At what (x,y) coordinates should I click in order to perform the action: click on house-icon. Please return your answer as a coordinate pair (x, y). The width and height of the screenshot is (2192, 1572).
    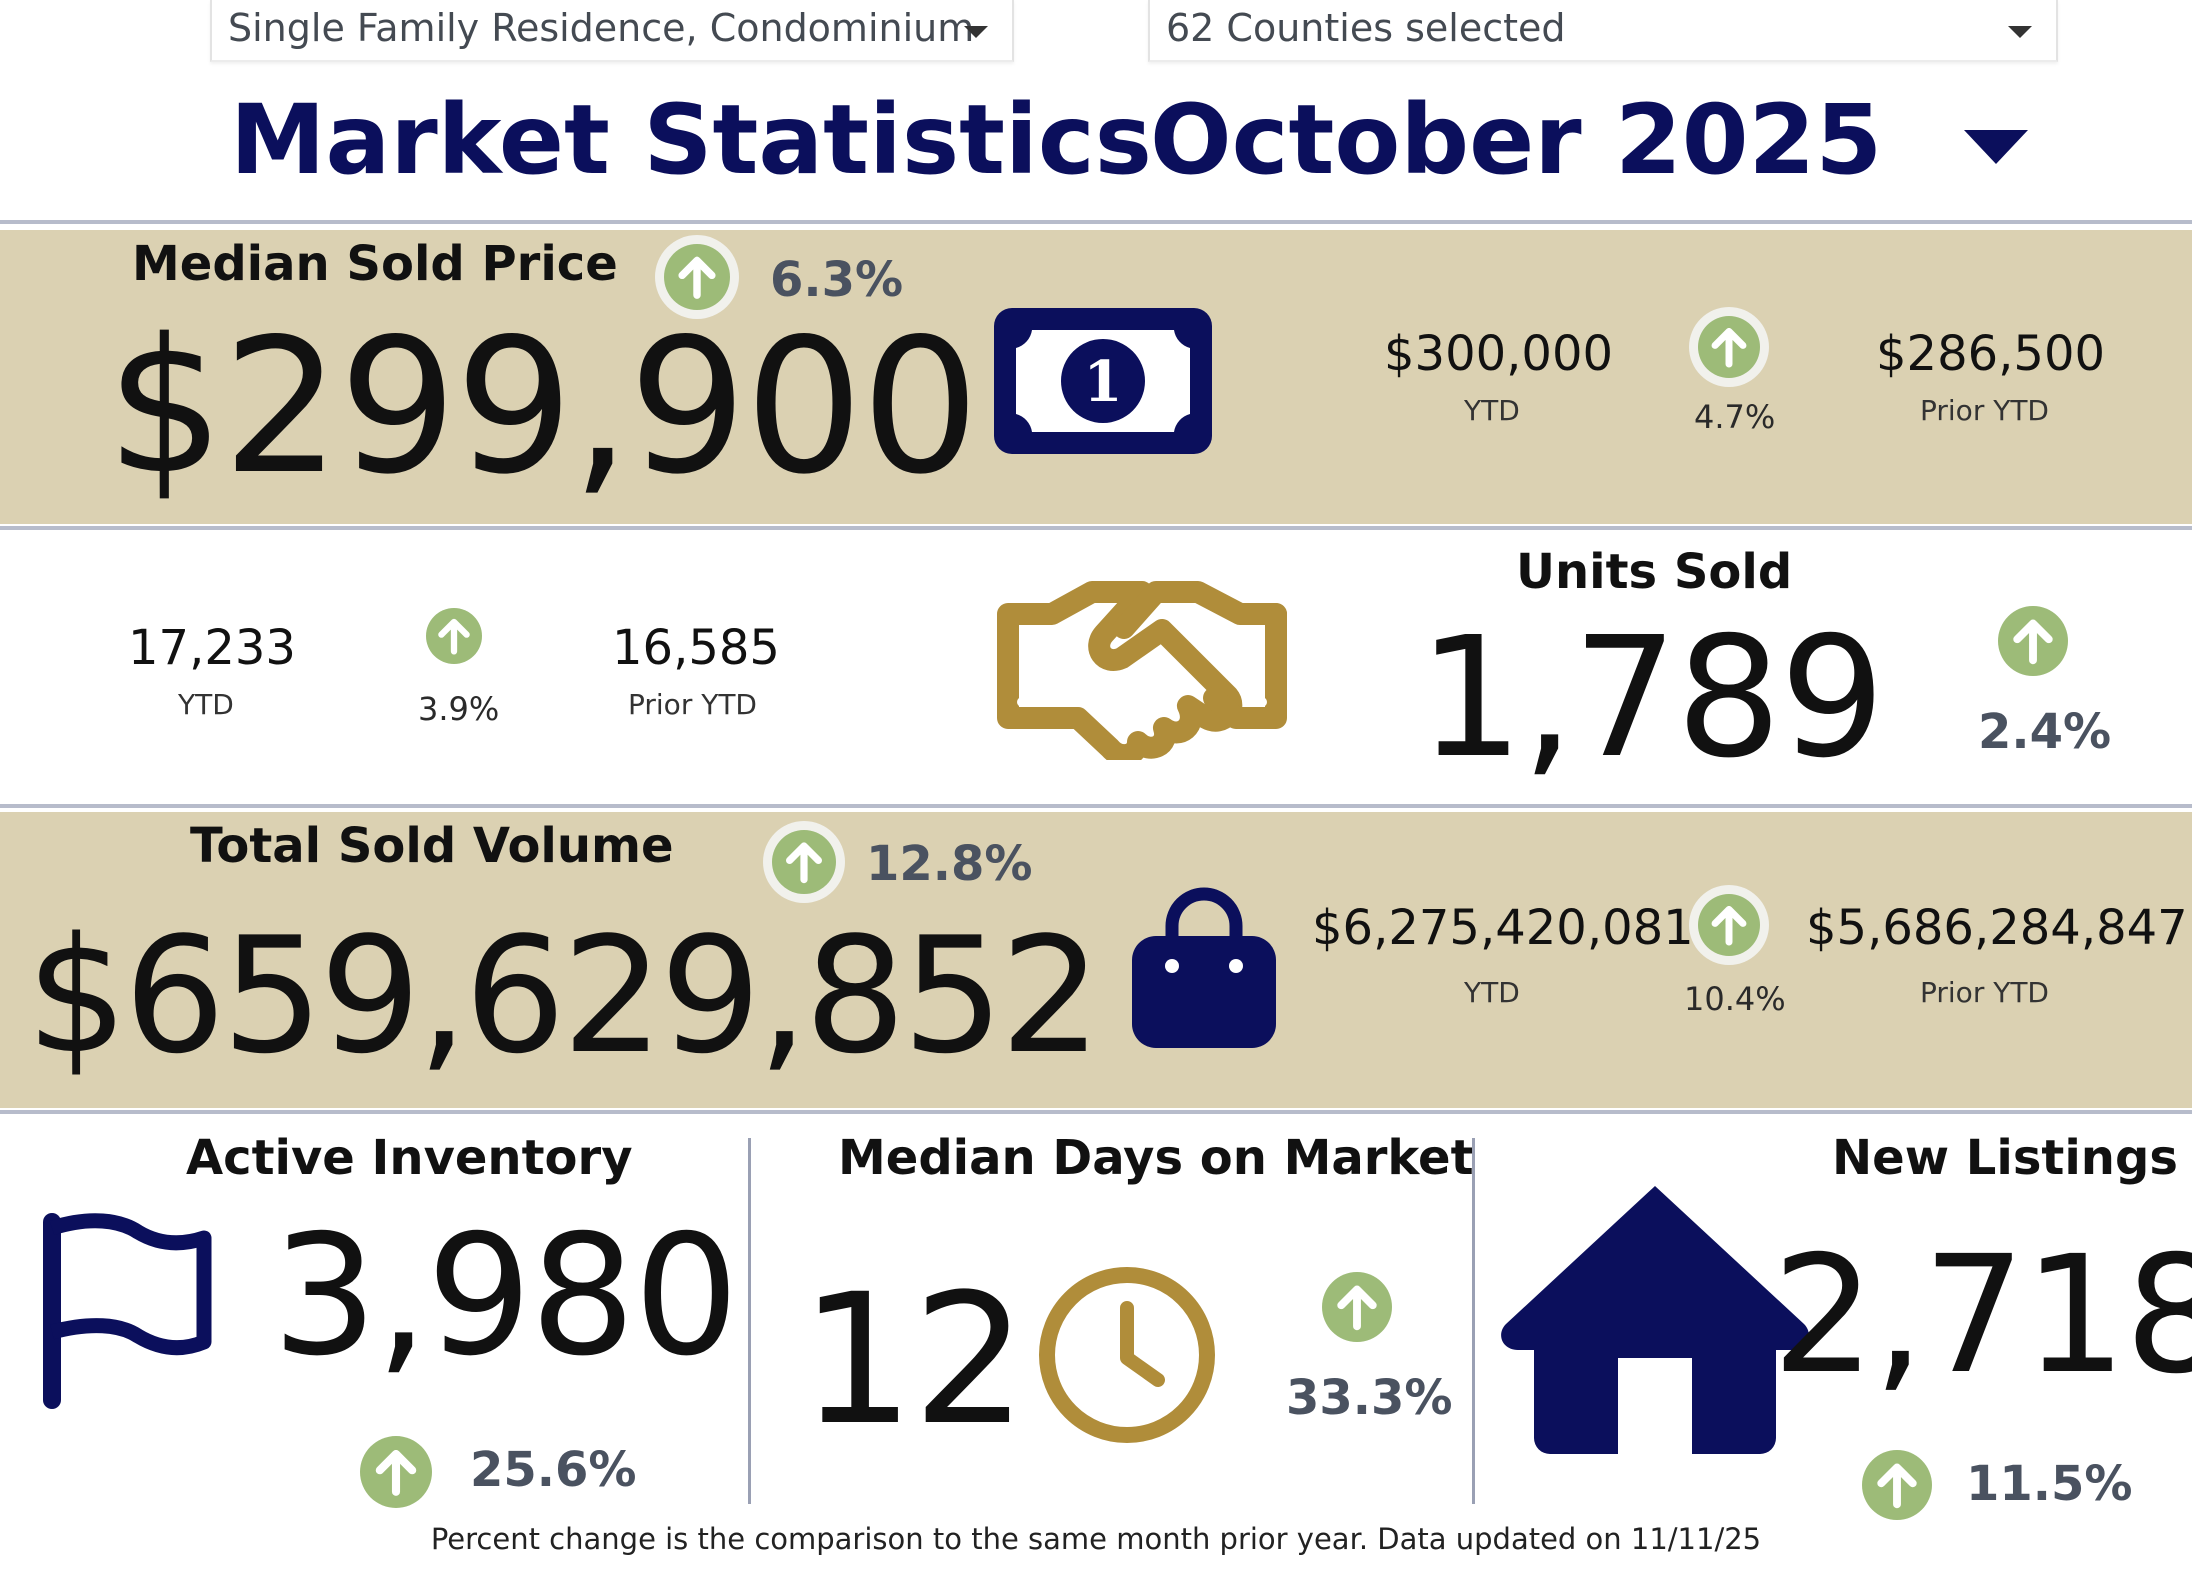
    Looking at the image, I should click on (1655, 1320).